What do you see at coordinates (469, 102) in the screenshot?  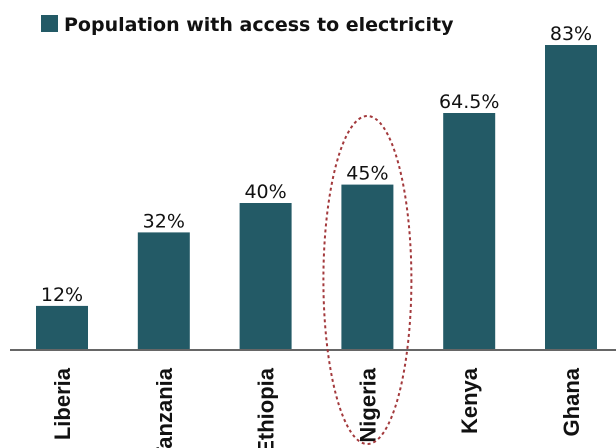 I see `value-label-kenya: 64.5%` at bounding box center [469, 102].